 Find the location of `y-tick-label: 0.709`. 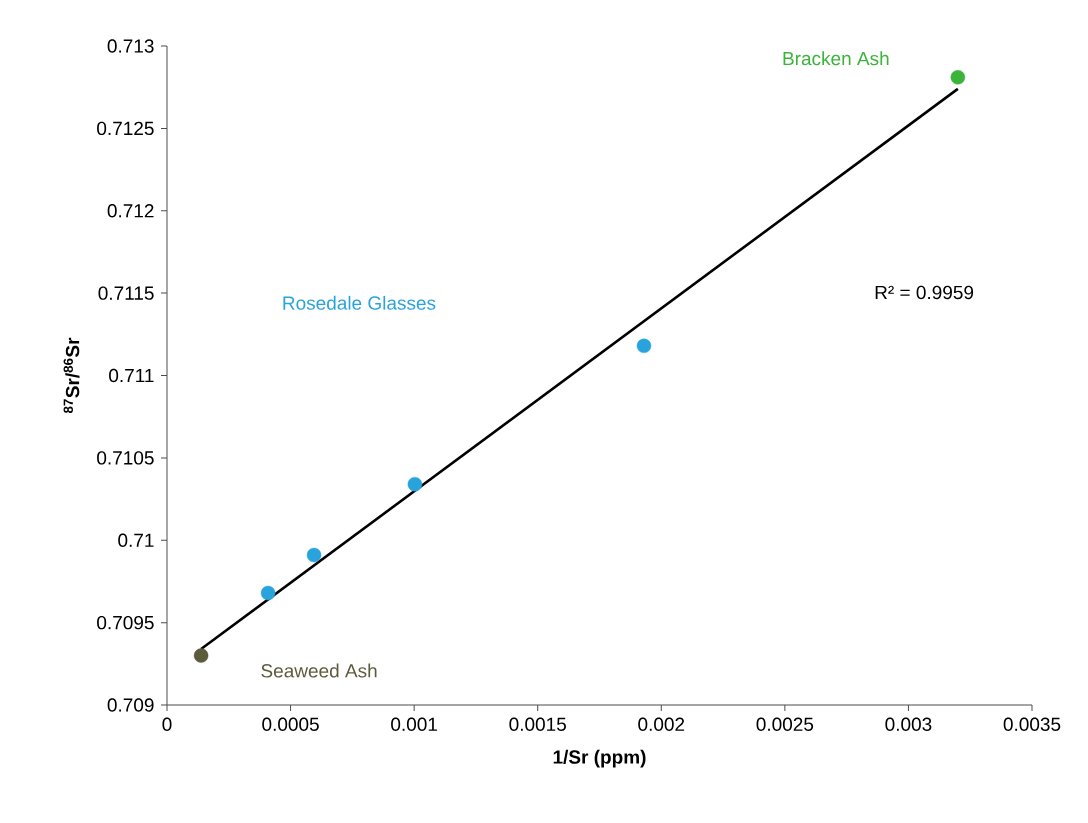

y-tick-label: 0.709 is located at coordinates (130, 705).